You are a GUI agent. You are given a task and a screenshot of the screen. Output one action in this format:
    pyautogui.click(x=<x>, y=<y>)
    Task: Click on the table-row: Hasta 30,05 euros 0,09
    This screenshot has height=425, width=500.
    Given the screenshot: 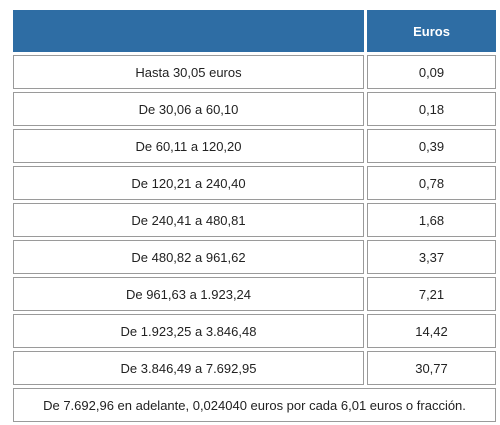 What is the action you would take?
    pyautogui.click(x=254, y=72)
    